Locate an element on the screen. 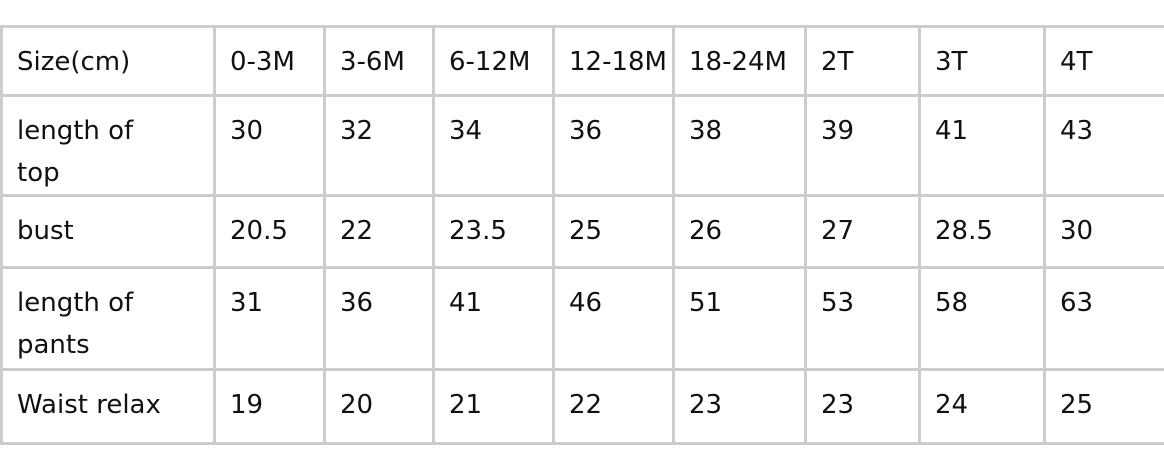 This screenshot has width=1164, height=452. table-cell: 19 is located at coordinates (269, 406).